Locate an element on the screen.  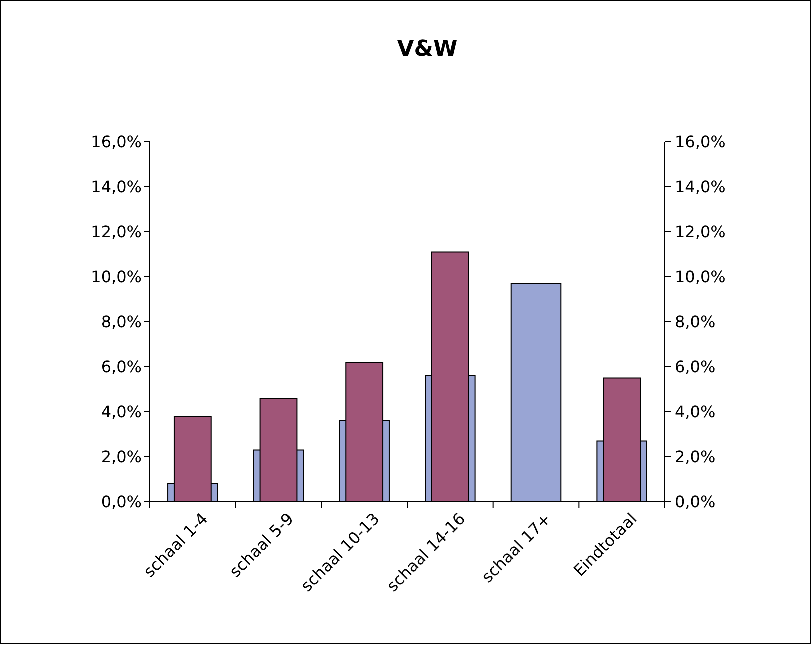
y-tick-label: 2,0% is located at coordinates (121, 457).